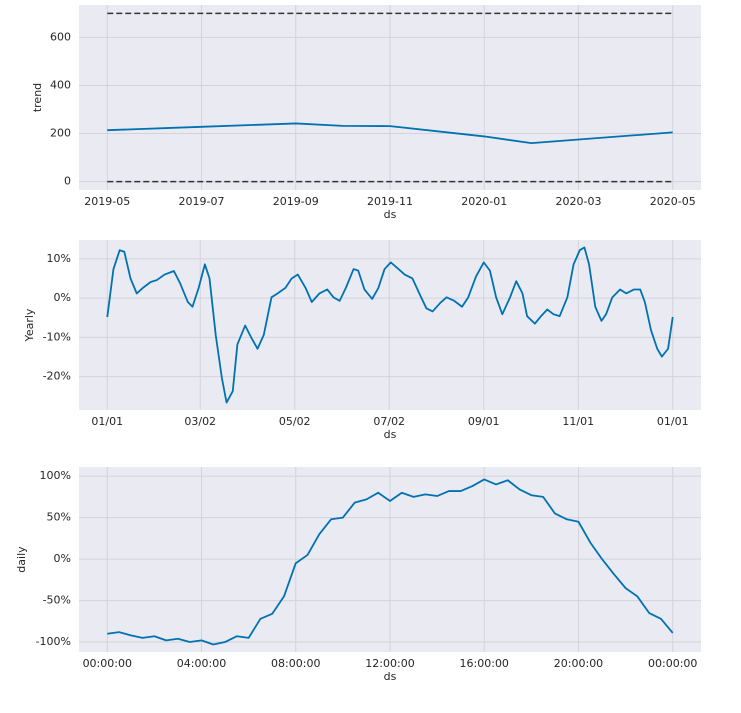 The width and height of the screenshot is (741, 713). What do you see at coordinates (59, 258) in the screenshot?
I see `y-tick-label: 10%` at bounding box center [59, 258].